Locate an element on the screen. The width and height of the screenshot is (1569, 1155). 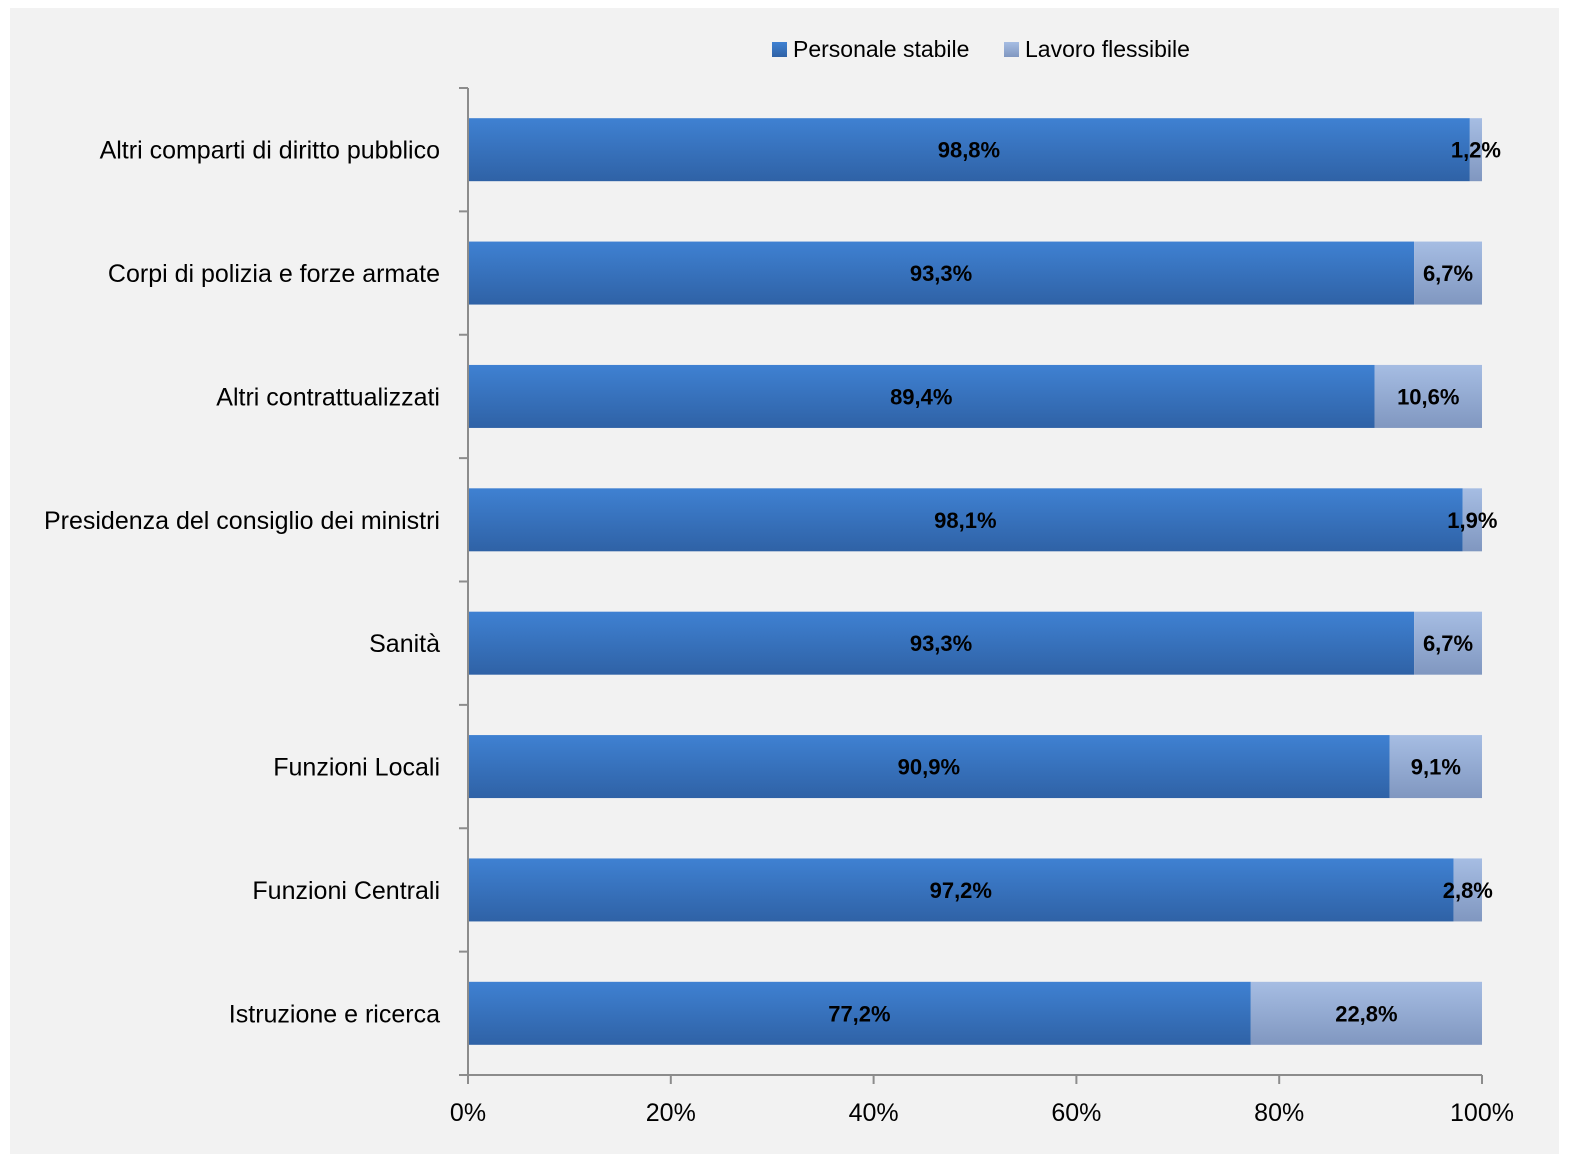
legend: Personale stabile Lavoro flessibile is located at coordinates (981, 49).